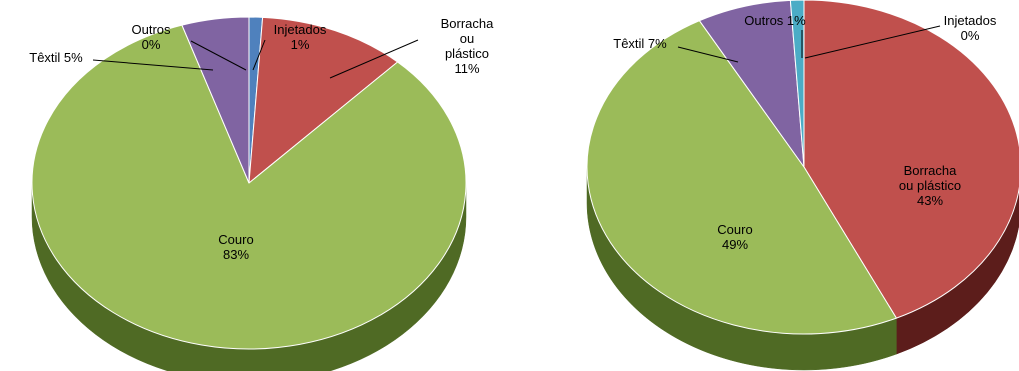 The image size is (1019, 371). Describe the element at coordinates (323, 100) in the screenshot. I see `pie-slice-borracha-ou-plastico` at that location.